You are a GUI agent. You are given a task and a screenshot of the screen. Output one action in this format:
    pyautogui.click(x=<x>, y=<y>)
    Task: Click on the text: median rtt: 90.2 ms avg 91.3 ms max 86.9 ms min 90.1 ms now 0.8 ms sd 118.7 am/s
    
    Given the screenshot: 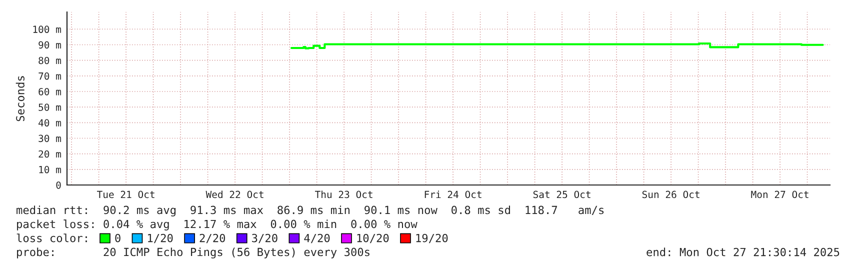 What is the action you would take?
    pyautogui.click(x=310, y=211)
    